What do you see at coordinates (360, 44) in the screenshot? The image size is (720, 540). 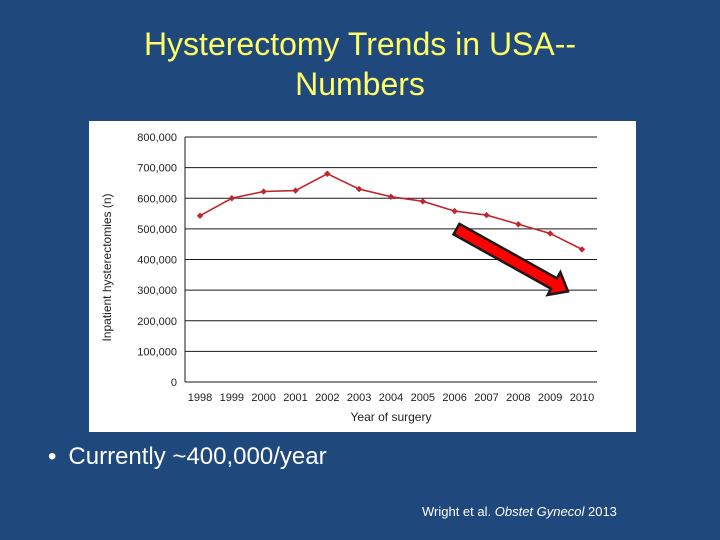 I see `slide-title-line-1: Hysterectomy Trends in USA--` at bounding box center [360, 44].